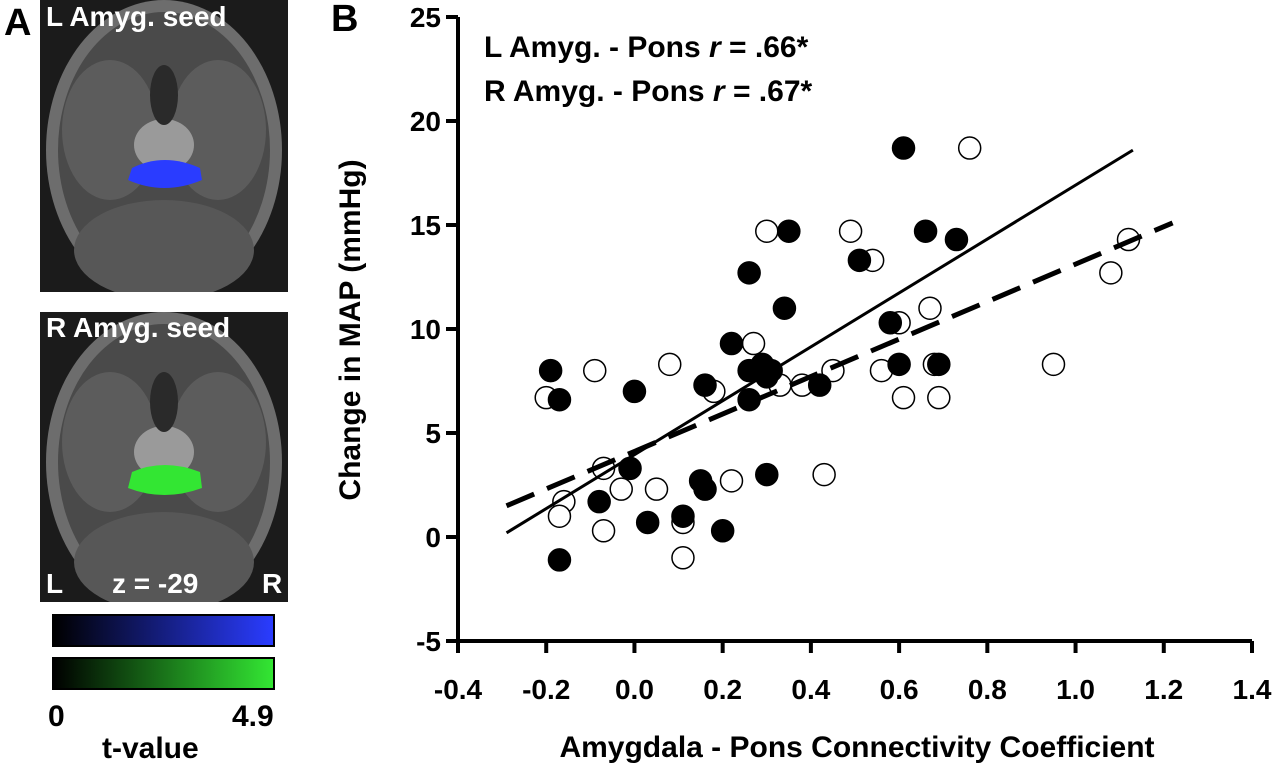  Describe the element at coordinates (136, 16) in the screenshot. I see `top-seed-caption: L Amyg. seed` at that location.